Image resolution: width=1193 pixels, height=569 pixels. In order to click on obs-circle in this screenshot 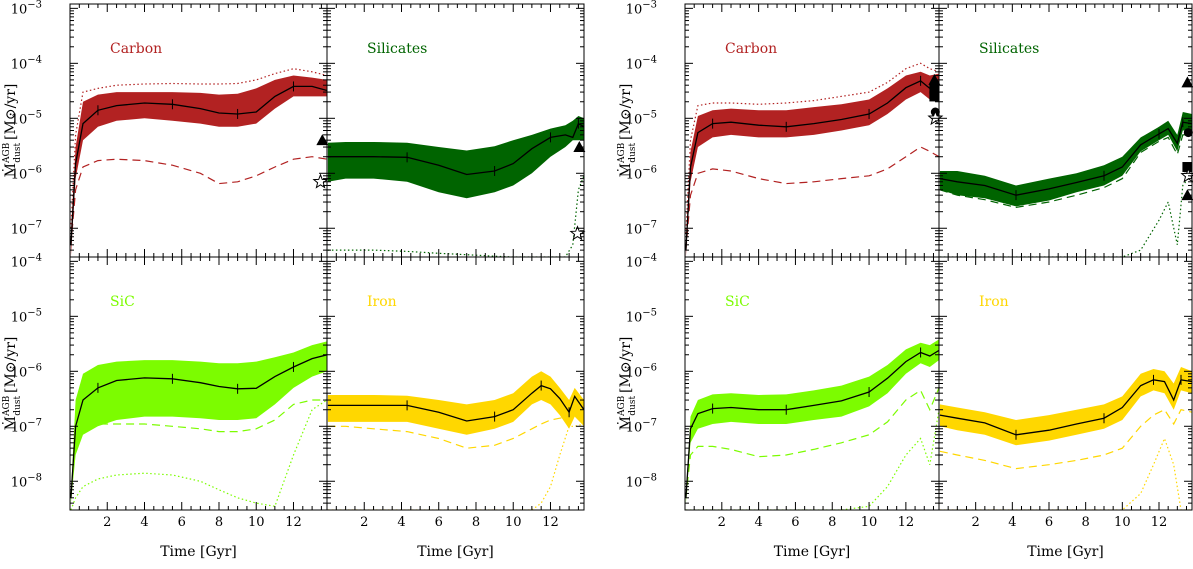, I will do `click(1188, 133)`.